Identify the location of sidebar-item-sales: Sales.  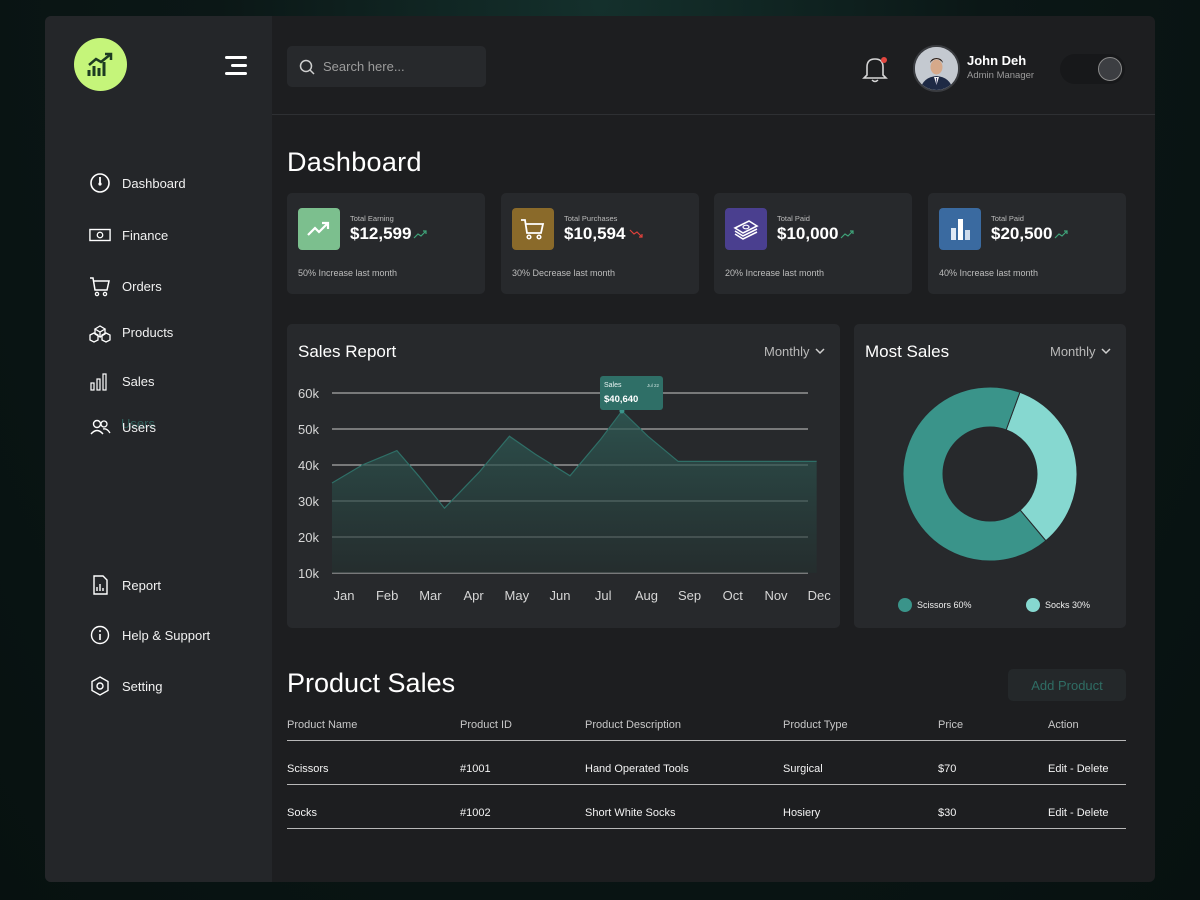
(122, 381).